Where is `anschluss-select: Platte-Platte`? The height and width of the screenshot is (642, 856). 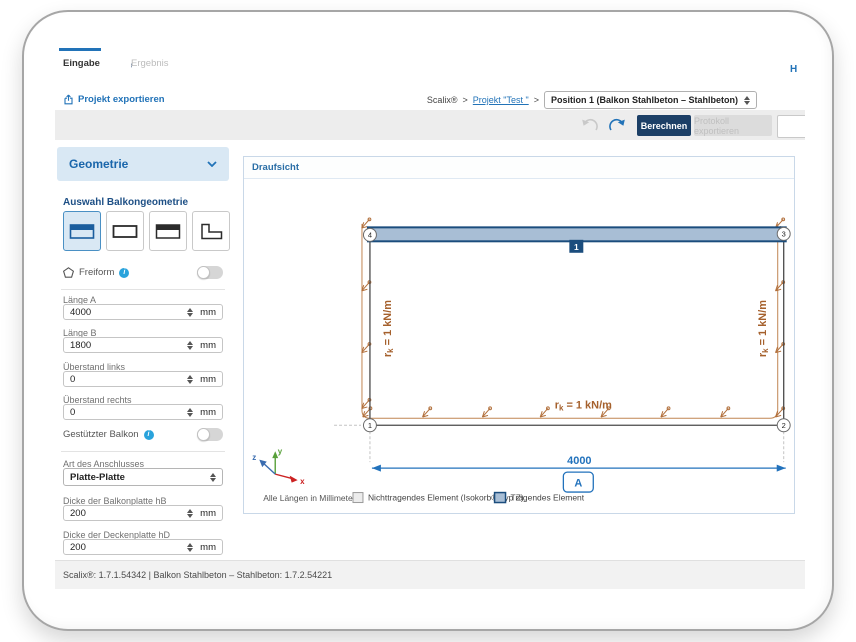
anschluss-select: Platte-Platte is located at coordinates (143, 477).